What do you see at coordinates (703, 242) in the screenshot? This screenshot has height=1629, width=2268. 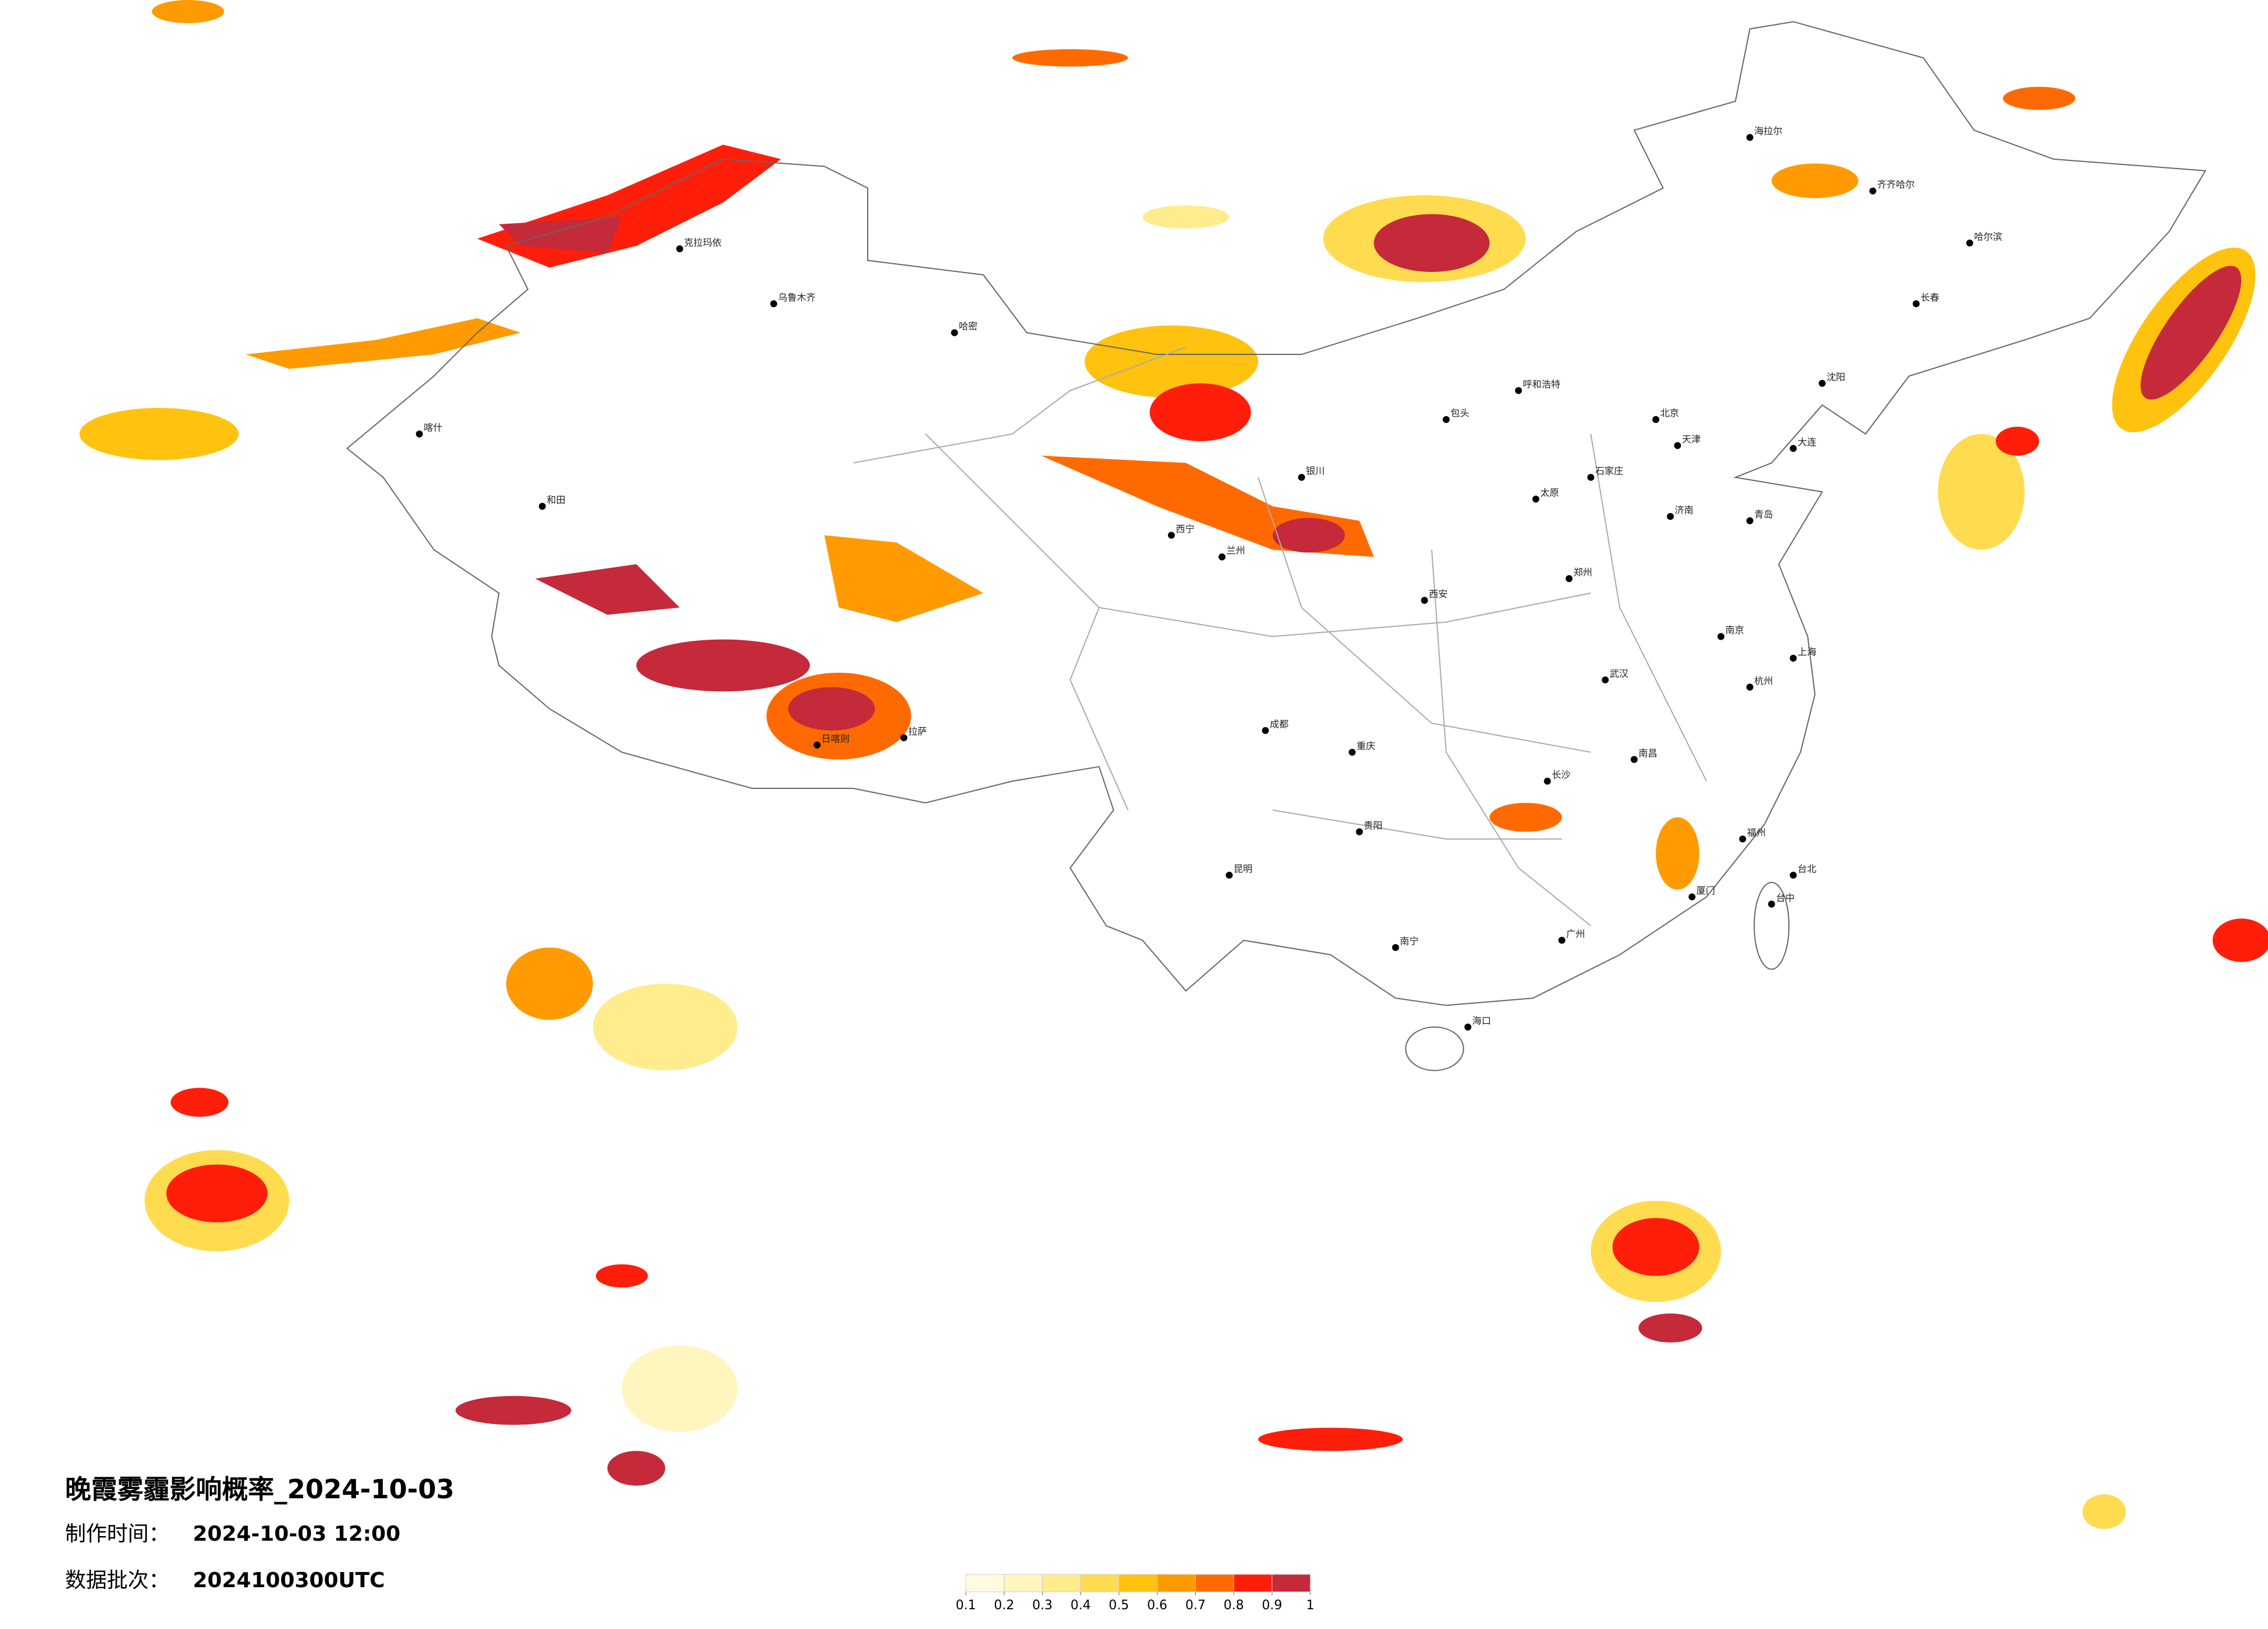 I see `city-label: 克拉玛依` at bounding box center [703, 242].